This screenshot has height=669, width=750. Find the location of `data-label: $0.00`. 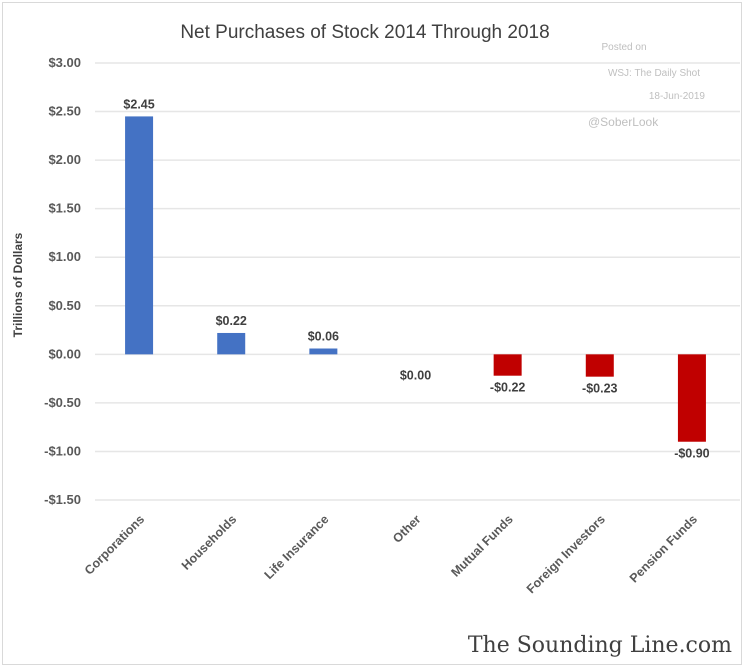

data-label: $0.00 is located at coordinates (415, 375).